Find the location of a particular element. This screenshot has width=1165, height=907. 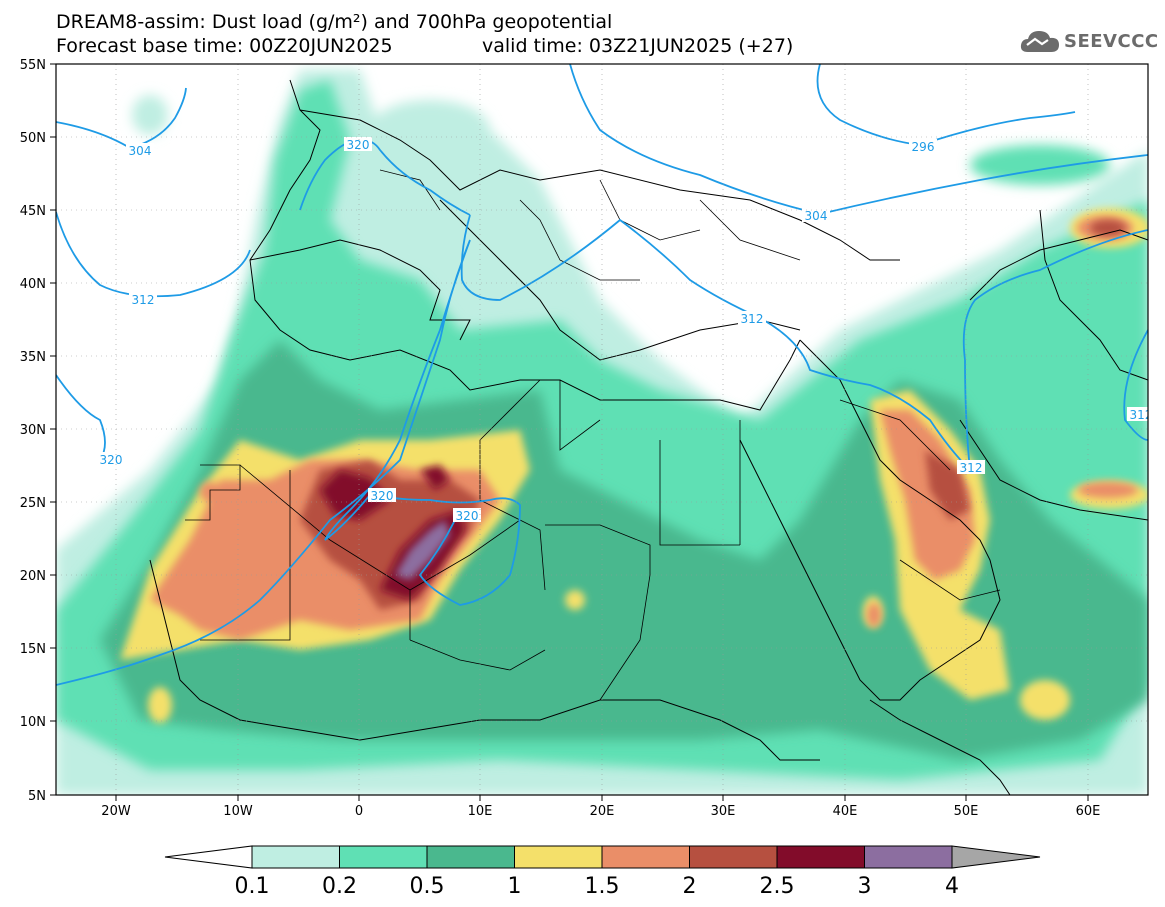

lat-label: 5N is located at coordinates (37, 796).